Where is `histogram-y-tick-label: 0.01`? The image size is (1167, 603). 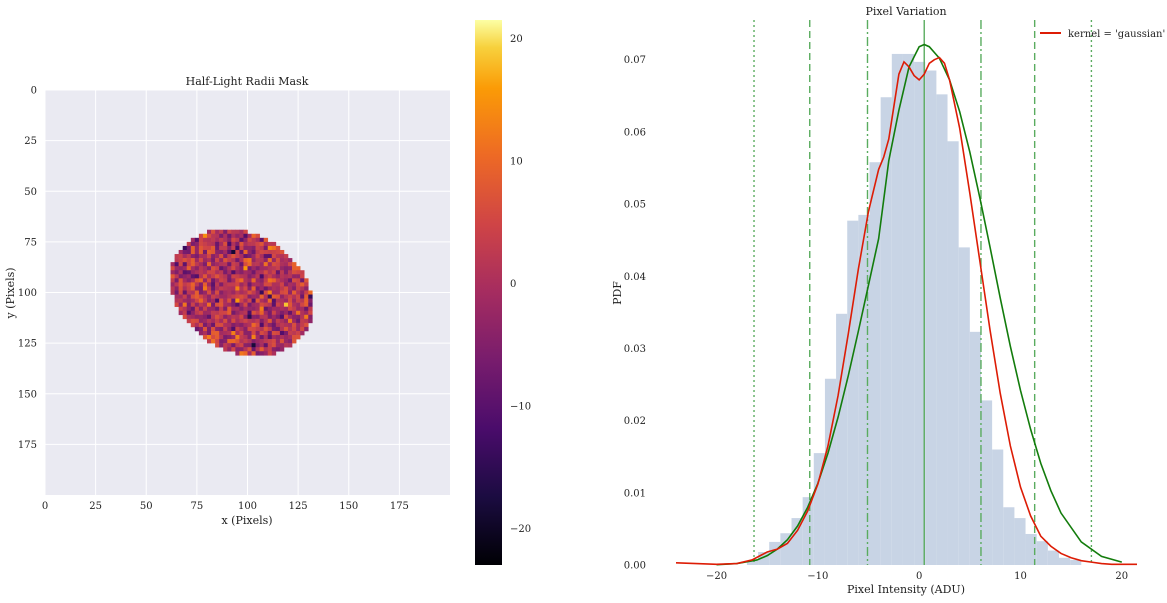 histogram-y-tick-label: 0.01 is located at coordinates (635, 493).